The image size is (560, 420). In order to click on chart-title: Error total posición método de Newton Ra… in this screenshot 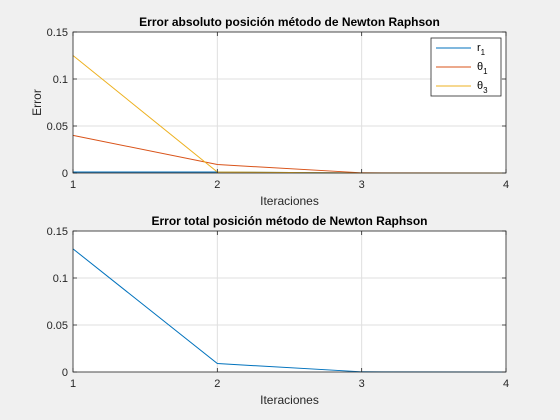, I will do `click(289, 221)`.